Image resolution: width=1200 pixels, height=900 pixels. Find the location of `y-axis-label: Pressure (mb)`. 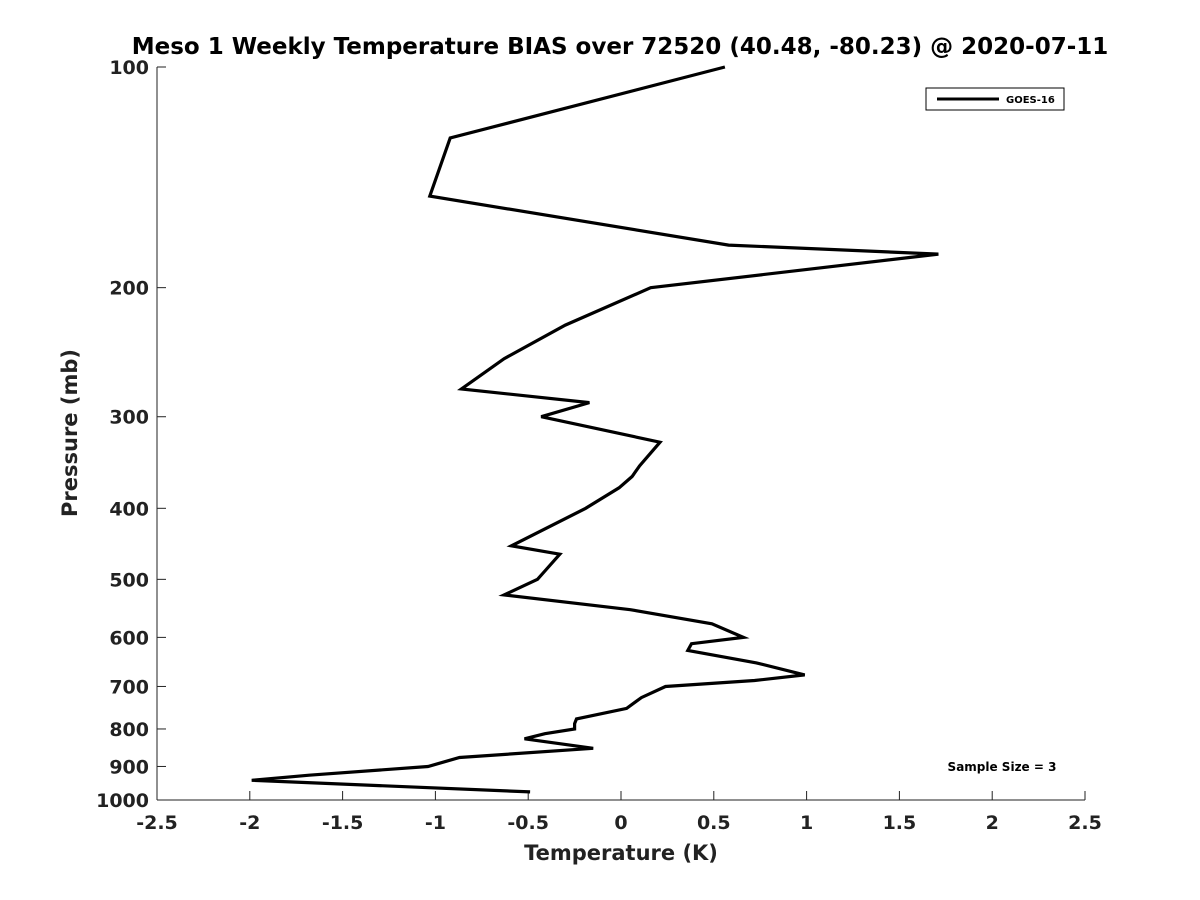

y-axis-label: Pressure (mb) is located at coordinates (70, 433).